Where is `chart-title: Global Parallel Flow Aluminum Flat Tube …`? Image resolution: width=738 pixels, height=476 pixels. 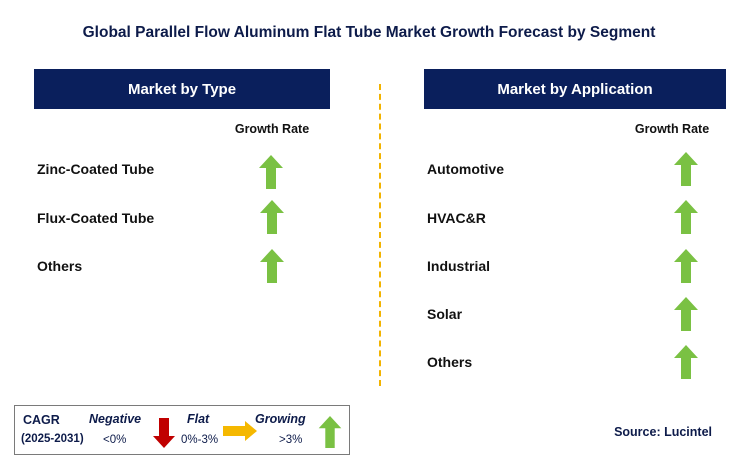 chart-title: Global Parallel Flow Aluminum Flat Tube … is located at coordinates (369, 32).